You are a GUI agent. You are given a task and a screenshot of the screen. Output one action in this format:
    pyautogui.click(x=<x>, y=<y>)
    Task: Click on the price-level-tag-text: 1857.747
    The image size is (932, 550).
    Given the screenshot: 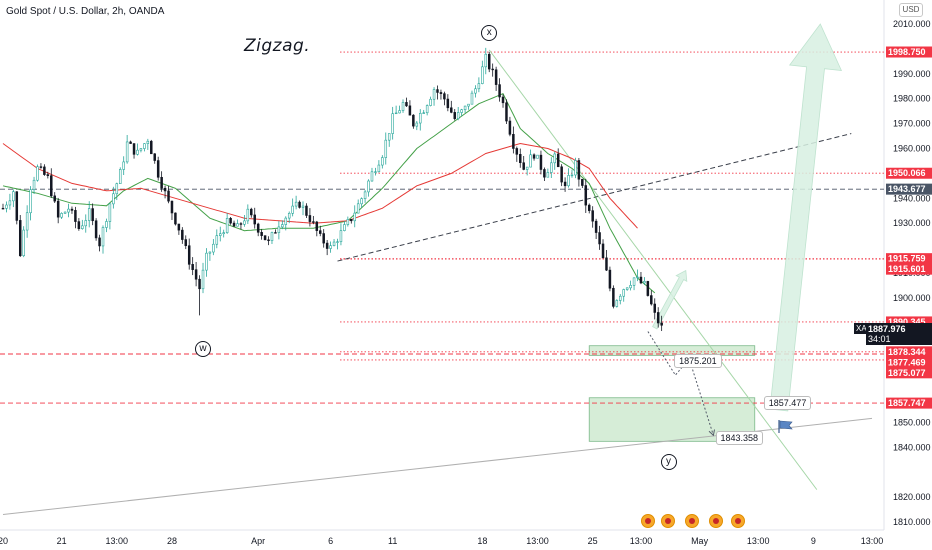 What is the action you would take?
    pyautogui.click(x=907, y=403)
    